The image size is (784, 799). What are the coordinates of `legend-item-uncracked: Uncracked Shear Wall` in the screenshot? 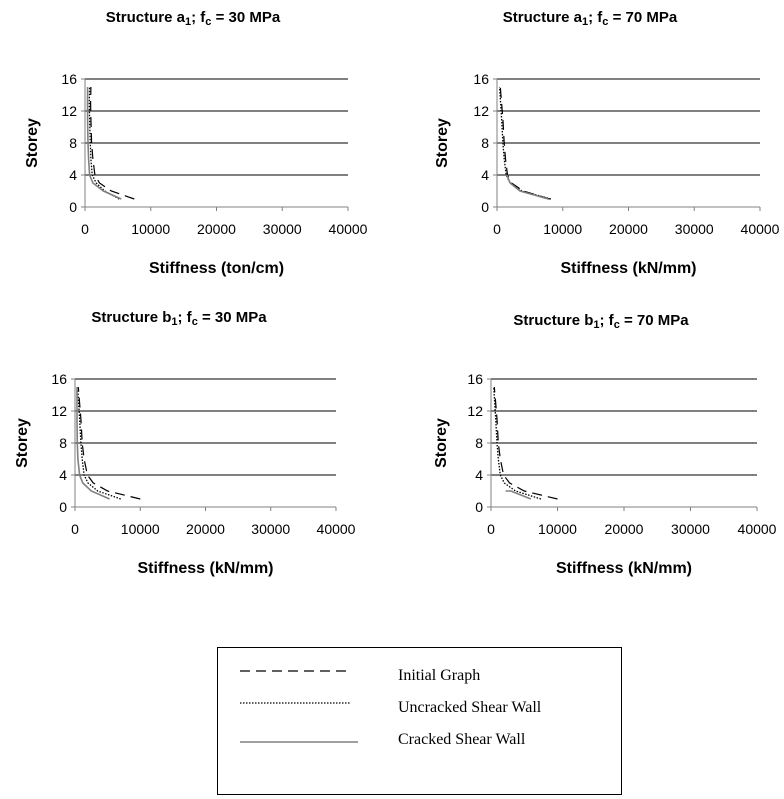 It's located at (419, 709).